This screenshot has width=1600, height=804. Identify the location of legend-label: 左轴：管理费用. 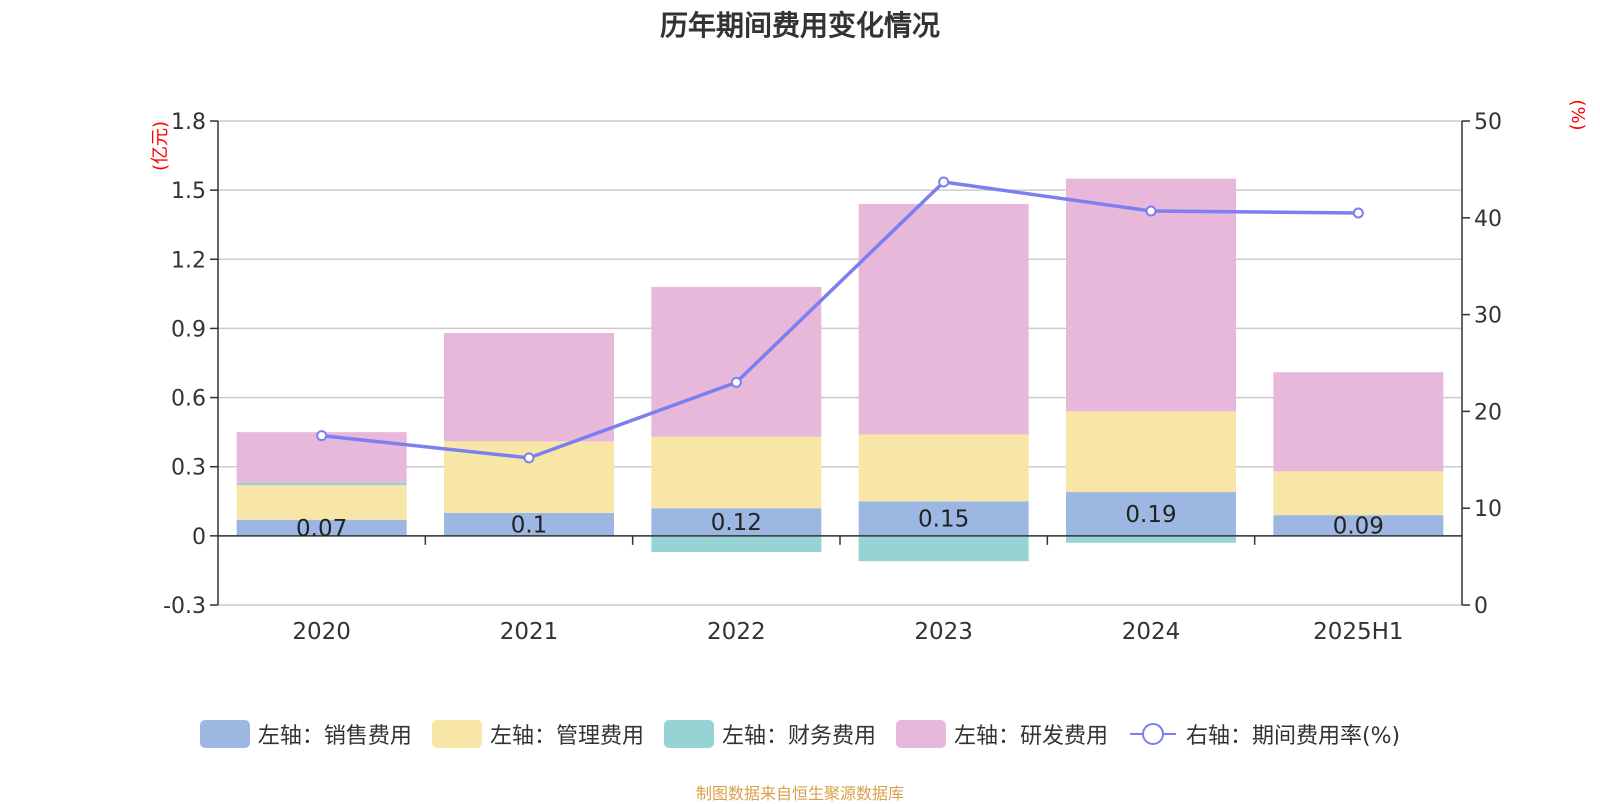
(566, 736).